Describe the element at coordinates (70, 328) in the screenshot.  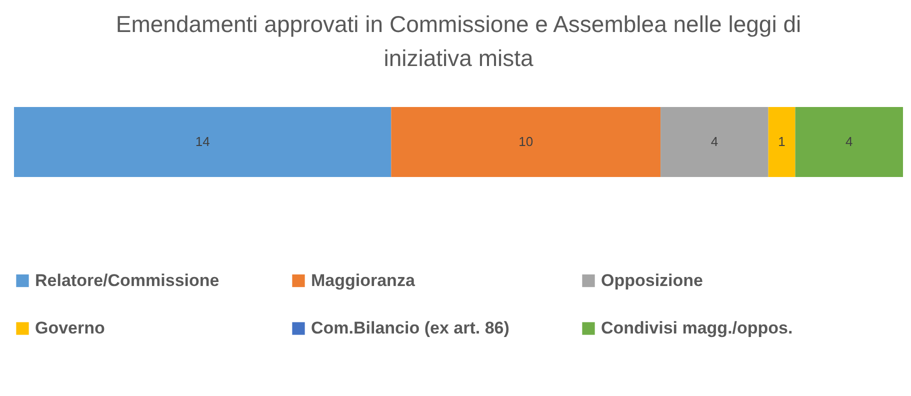
I see `legend-label: Governo` at that location.